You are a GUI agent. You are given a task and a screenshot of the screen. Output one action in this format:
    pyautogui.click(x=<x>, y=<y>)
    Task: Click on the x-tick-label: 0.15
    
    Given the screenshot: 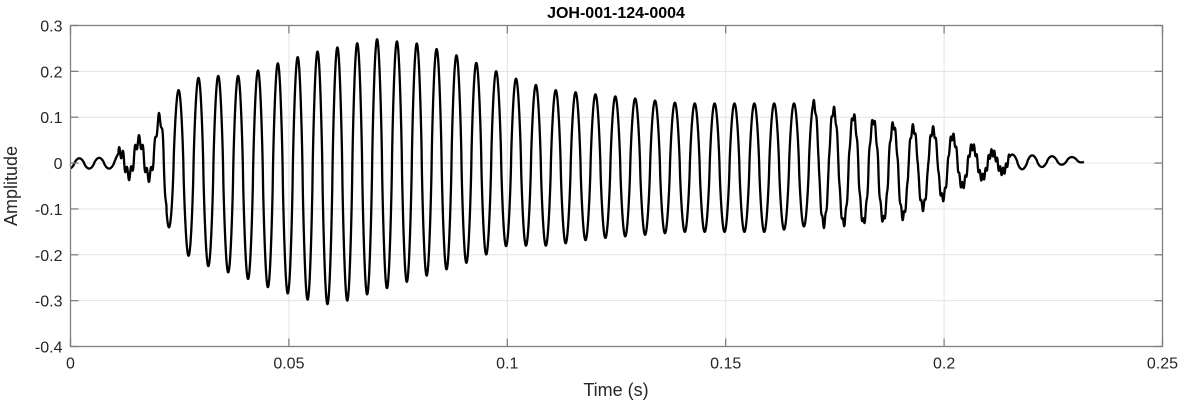 What is the action you would take?
    pyautogui.click(x=725, y=364)
    